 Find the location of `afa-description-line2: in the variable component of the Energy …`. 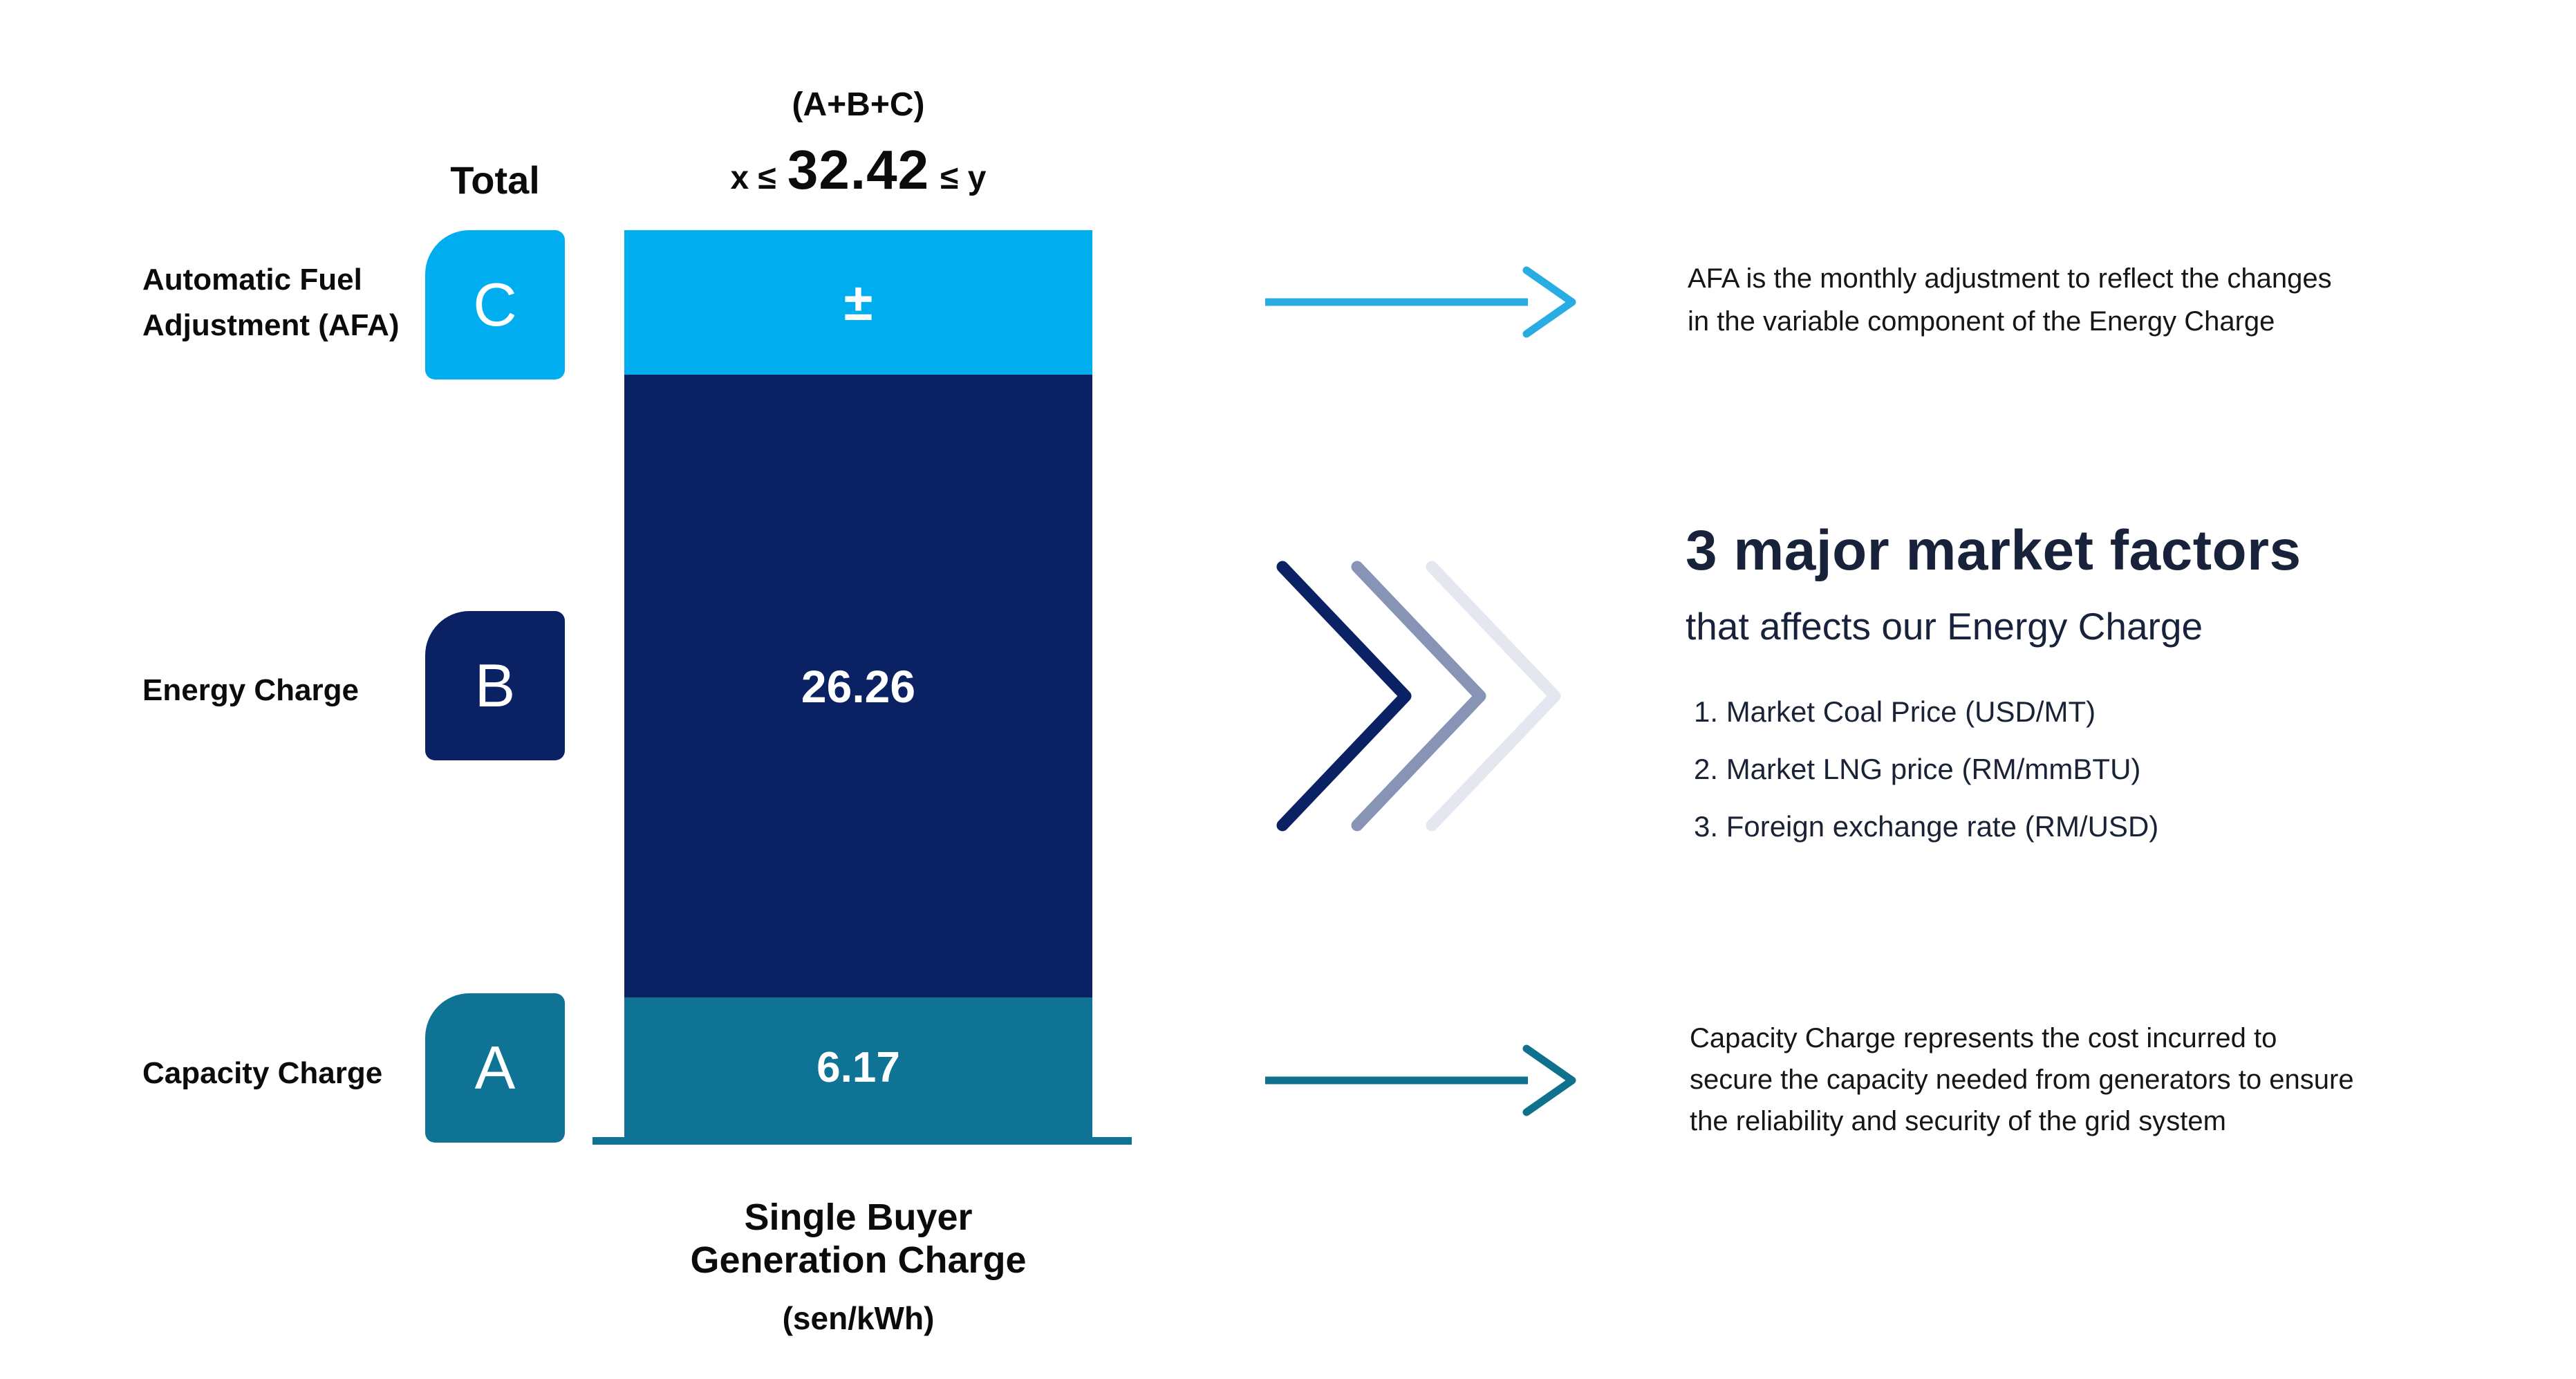

afa-description-line2: in the variable component of the Energy … is located at coordinates (1981, 321).